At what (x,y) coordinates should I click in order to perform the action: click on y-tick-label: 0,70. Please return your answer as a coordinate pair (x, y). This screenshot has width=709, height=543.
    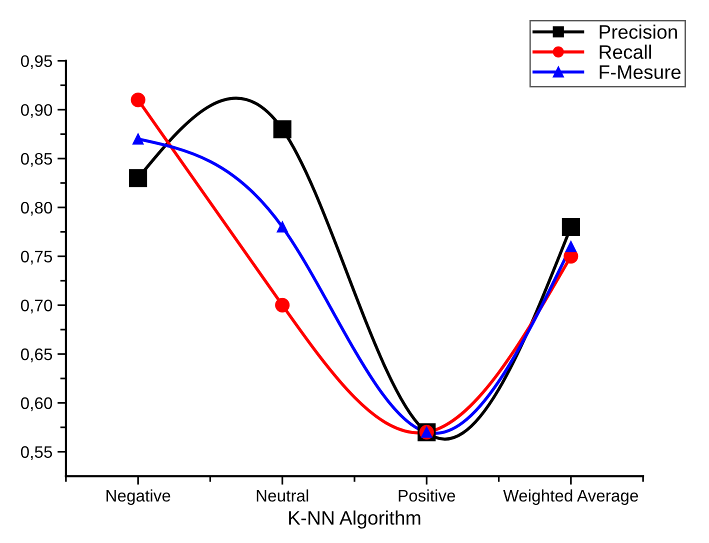
    Looking at the image, I should click on (36, 307).